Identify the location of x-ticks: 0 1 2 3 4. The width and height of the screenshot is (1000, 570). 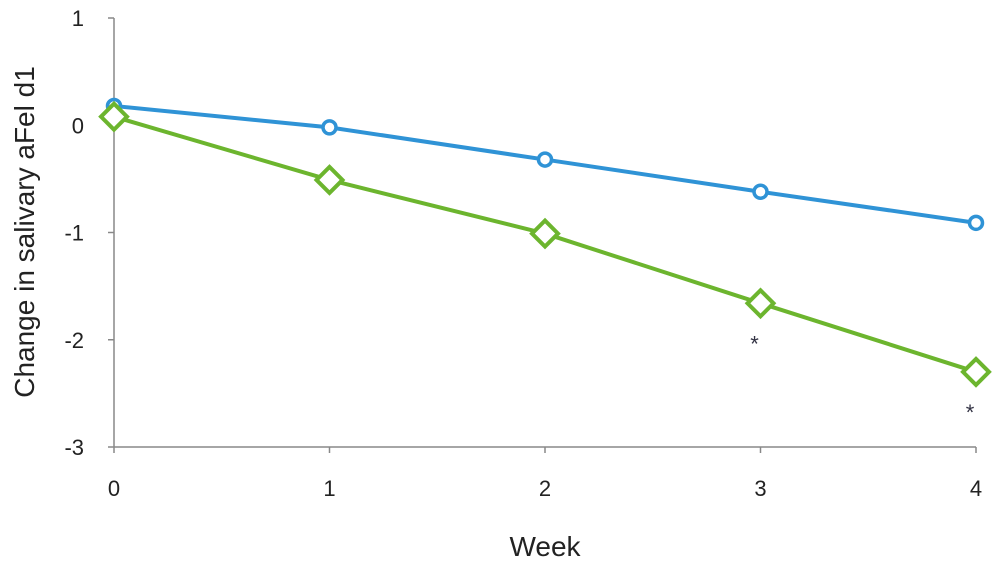
(545, 474).